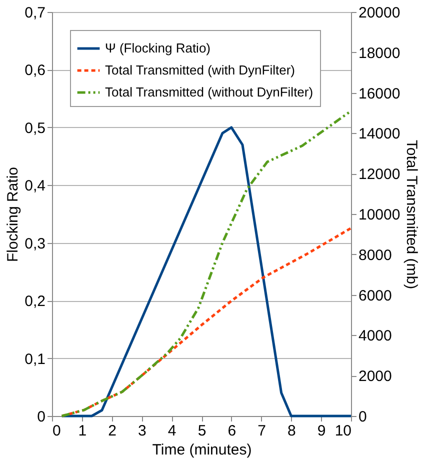 This screenshot has height=462, width=424. I want to click on y2-tick-label: 0, so click(362, 417).